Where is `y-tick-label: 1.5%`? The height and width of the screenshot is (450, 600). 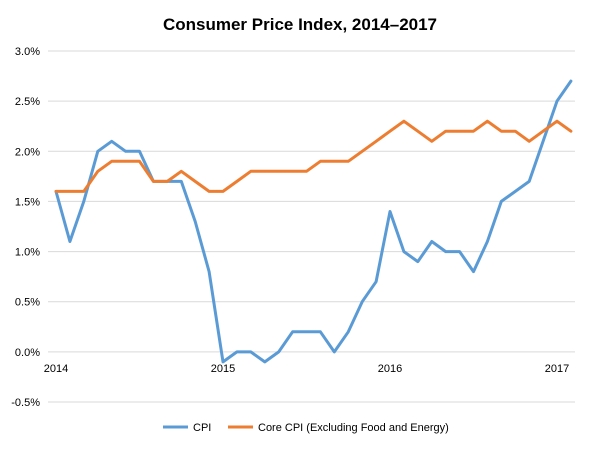 y-tick-label: 1.5% is located at coordinates (27, 202).